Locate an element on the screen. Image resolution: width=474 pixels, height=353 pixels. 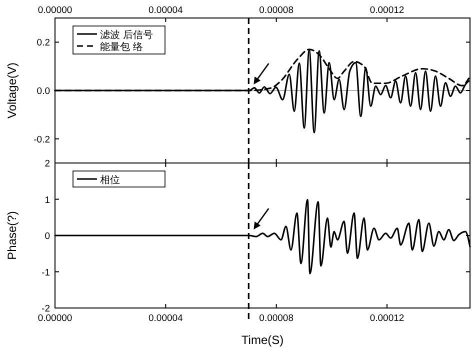
x-axis-title: Time(S) is located at coordinates (262, 340).